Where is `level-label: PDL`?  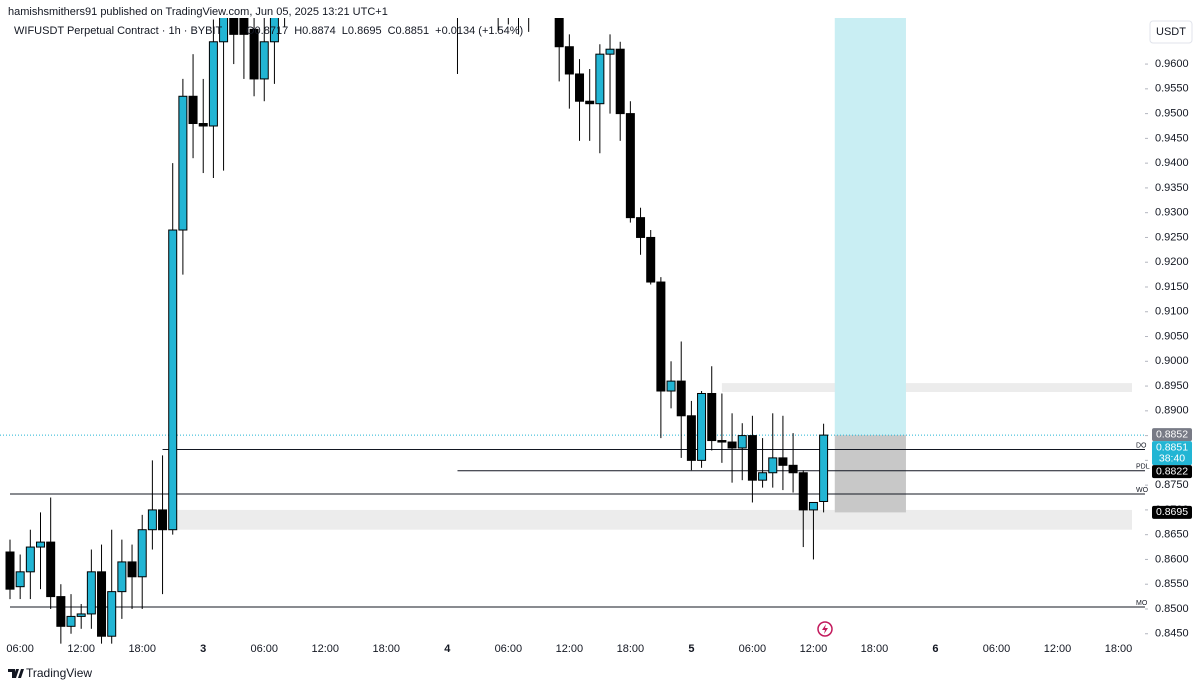
level-label: PDL is located at coordinates (1143, 467).